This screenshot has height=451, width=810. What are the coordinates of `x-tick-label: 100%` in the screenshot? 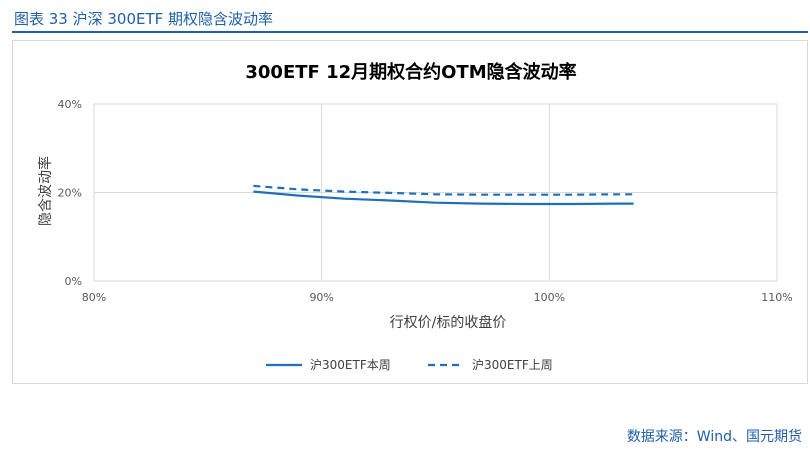 It's located at (549, 297).